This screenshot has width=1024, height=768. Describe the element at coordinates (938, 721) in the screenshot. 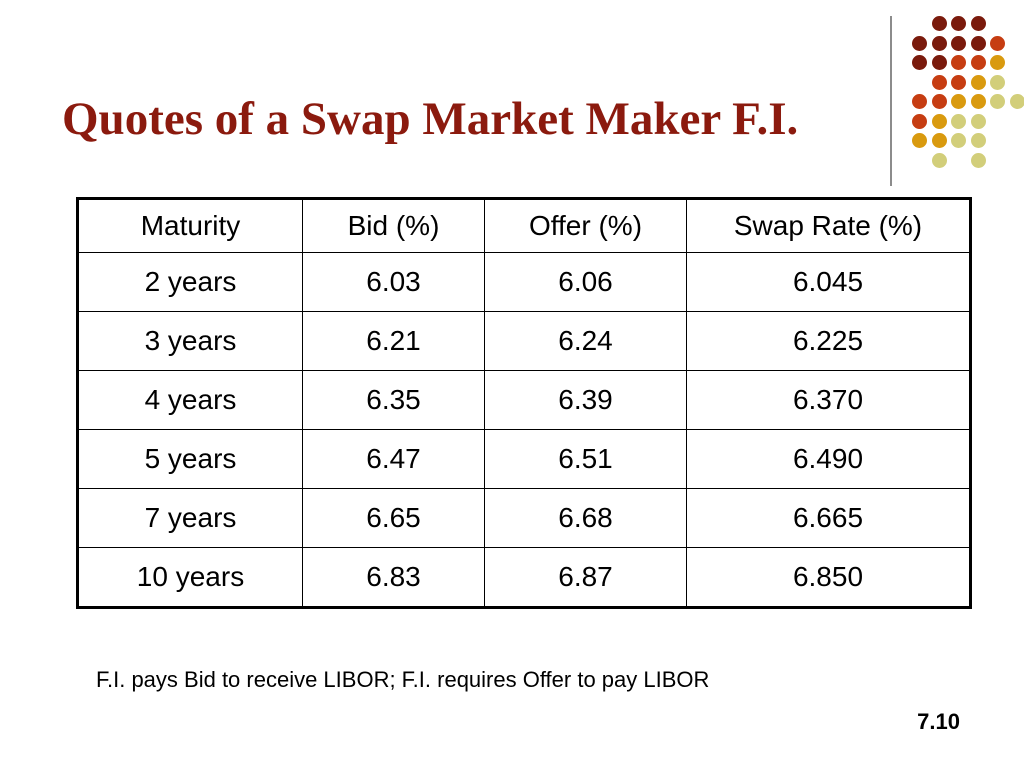

I see `page-number: 7.10` at that location.